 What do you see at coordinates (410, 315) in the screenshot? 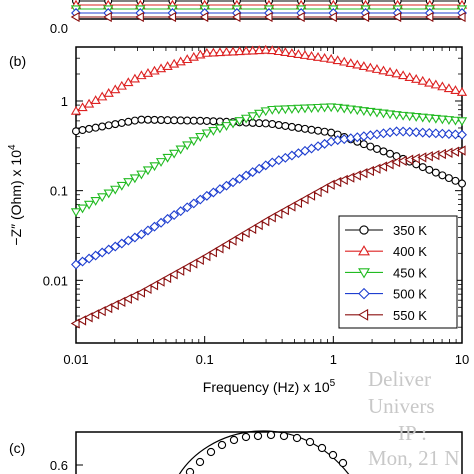
I see `legend-label: 550 K` at bounding box center [410, 315].